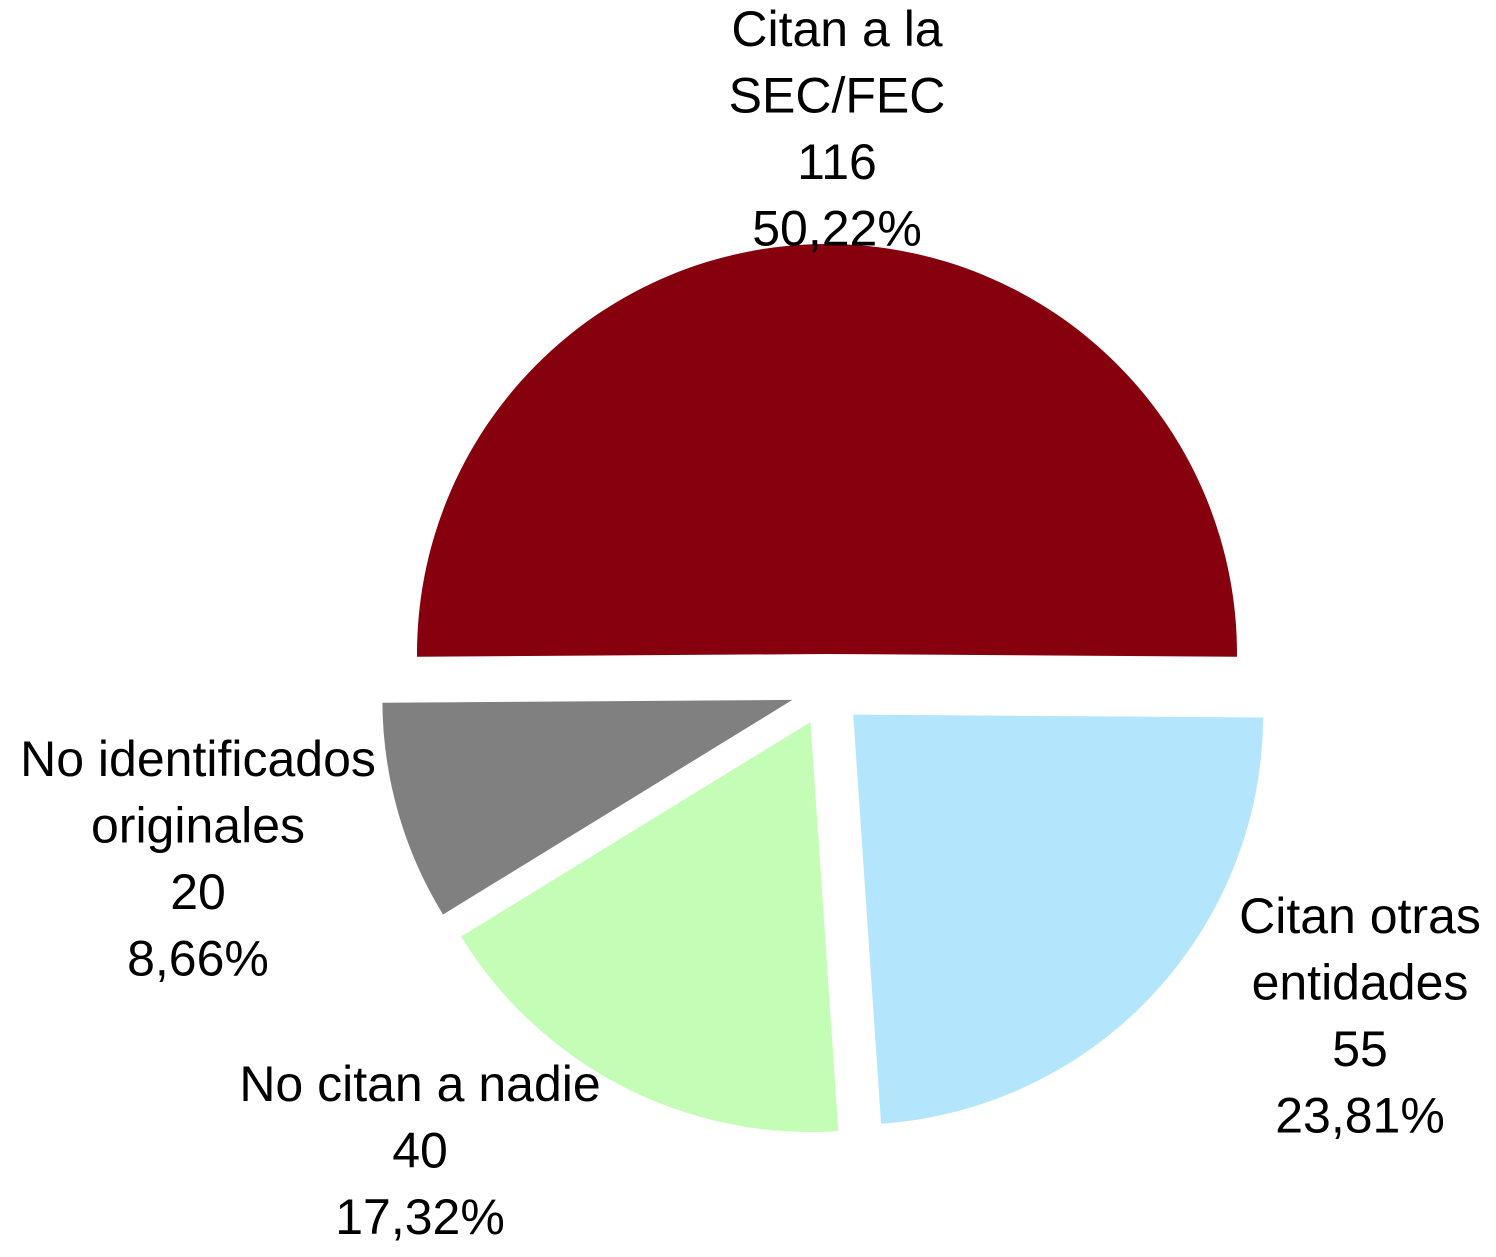  What do you see at coordinates (837, 229) in the screenshot?
I see `slice-percentage: 50,22%` at bounding box center [837, 229].